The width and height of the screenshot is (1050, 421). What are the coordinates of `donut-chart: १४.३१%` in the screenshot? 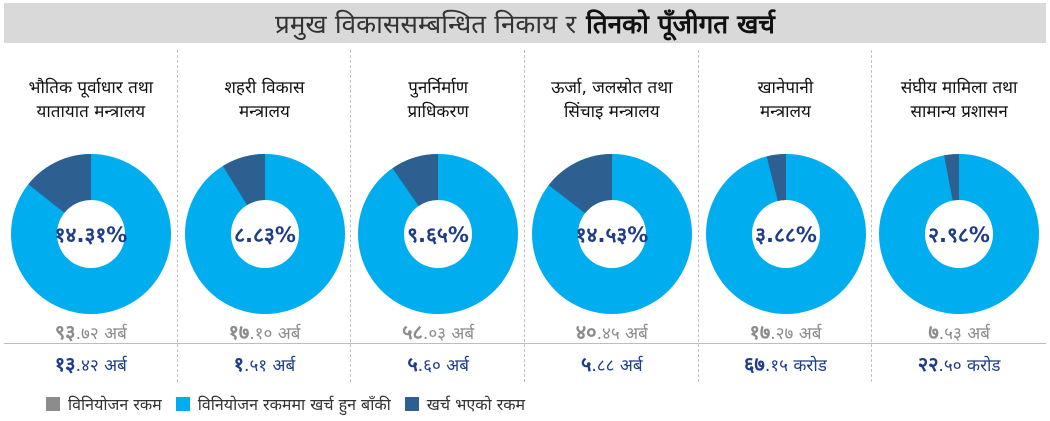 It's located at (91, 234).